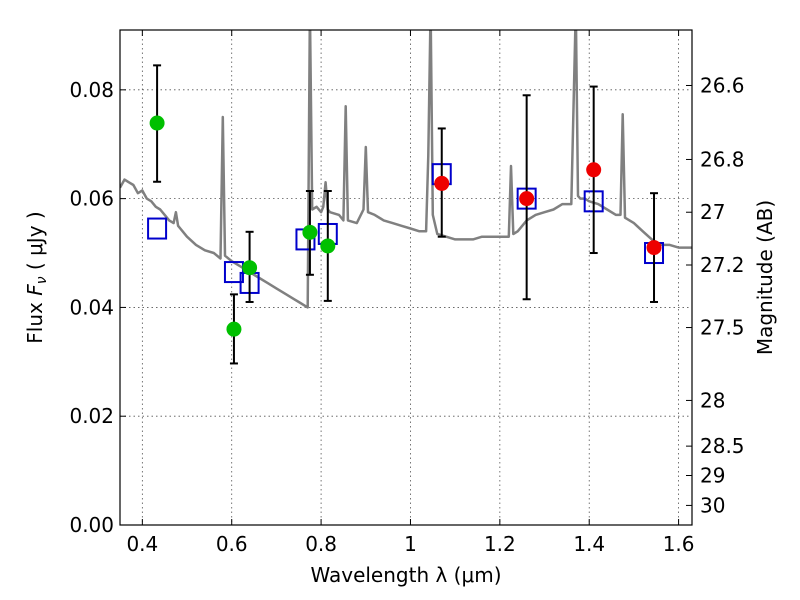 This screenshot has width=800, height=600. Describe the element at coordinates (765, 277) in the screenshot. I see `y2-axis-label: Magnitude (AB)` at that location.